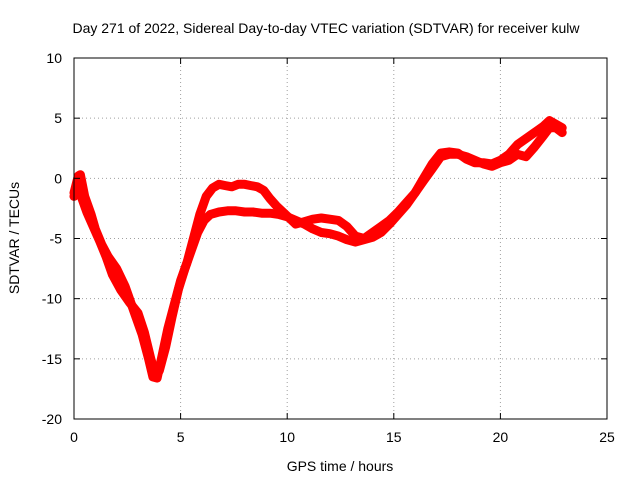 Image resolution: width=640 pixels, height=480 pixels. What do you see at coordinates (340, 466) in the screenshot?
I see `x-axis-label: GPS time / hours` at bounding box center [340, 466].